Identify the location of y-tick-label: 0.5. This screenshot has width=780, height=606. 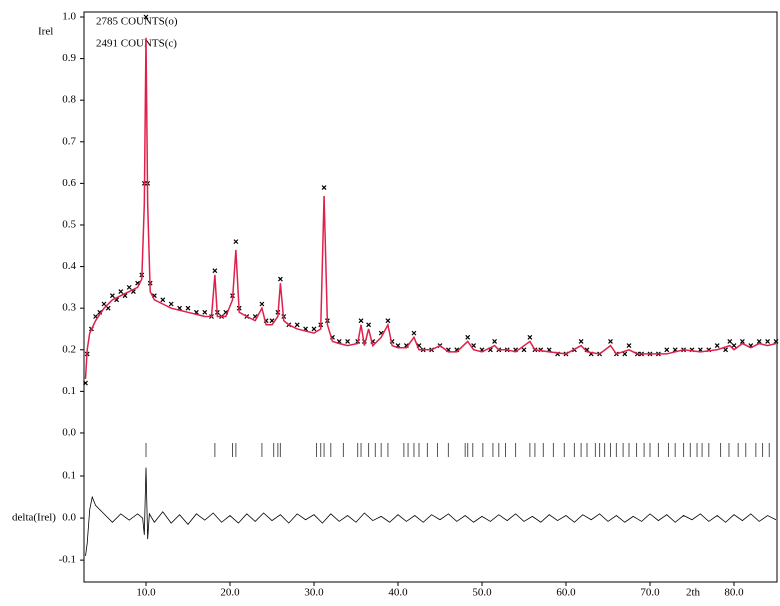
(69, 225).